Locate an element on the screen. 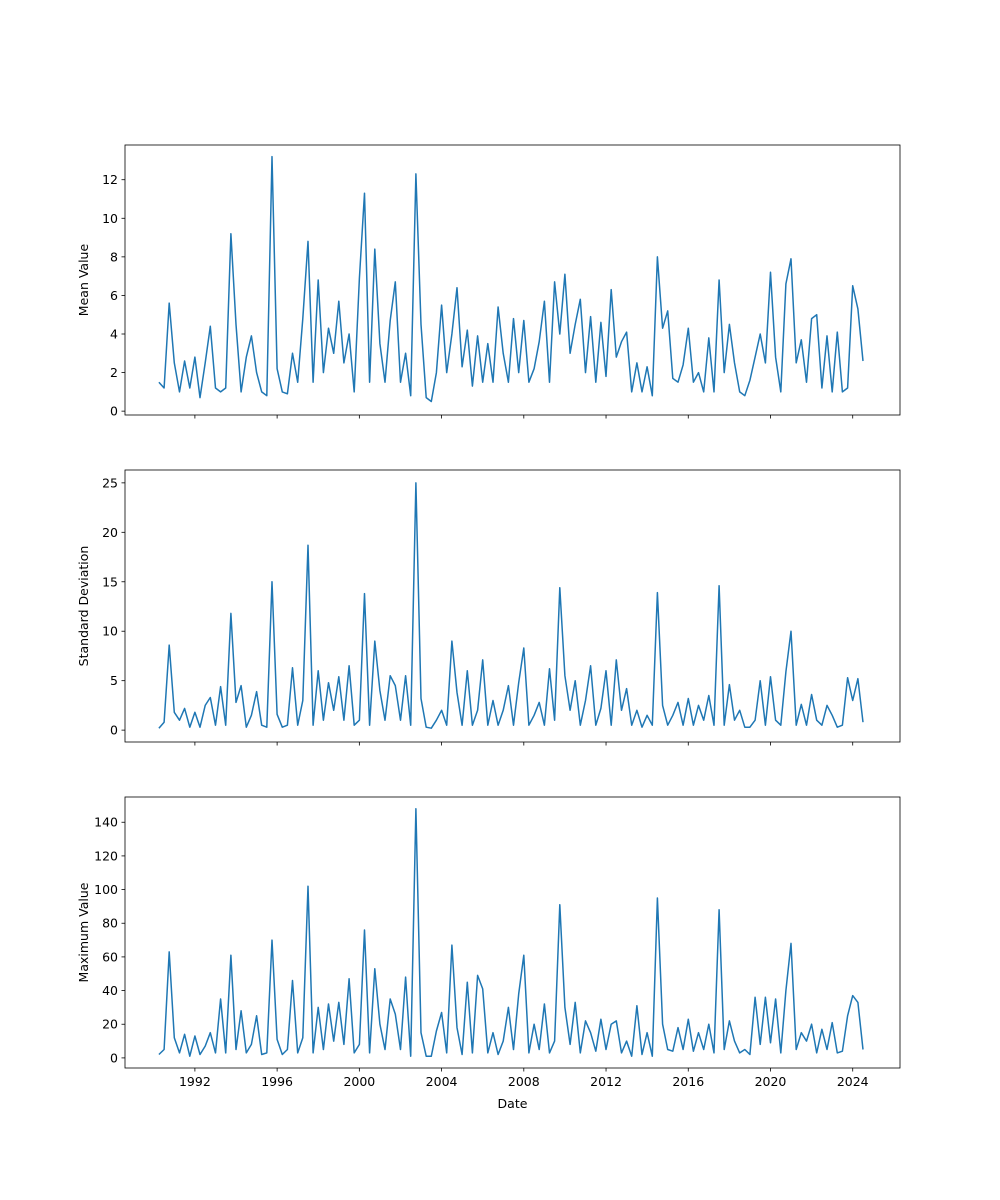  y-tick-label: 12 is located at coordinates (110, 179).